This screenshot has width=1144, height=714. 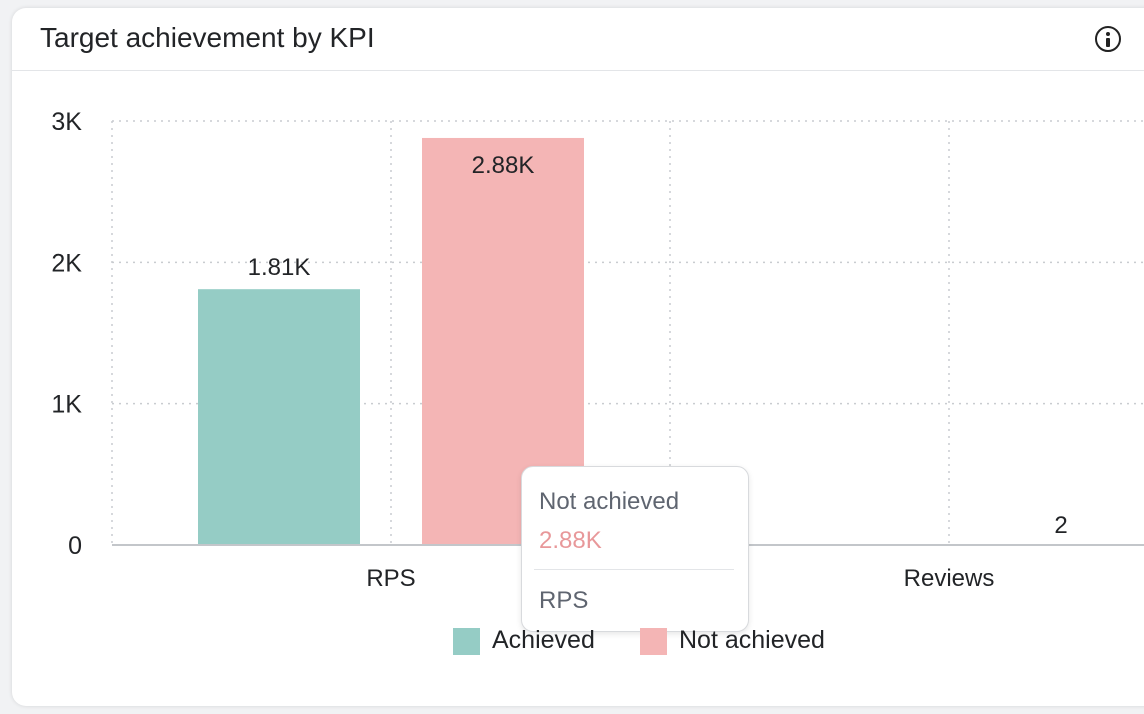 I want to click on card-header: Target achievement by KPI, so click(x=578, y=39).